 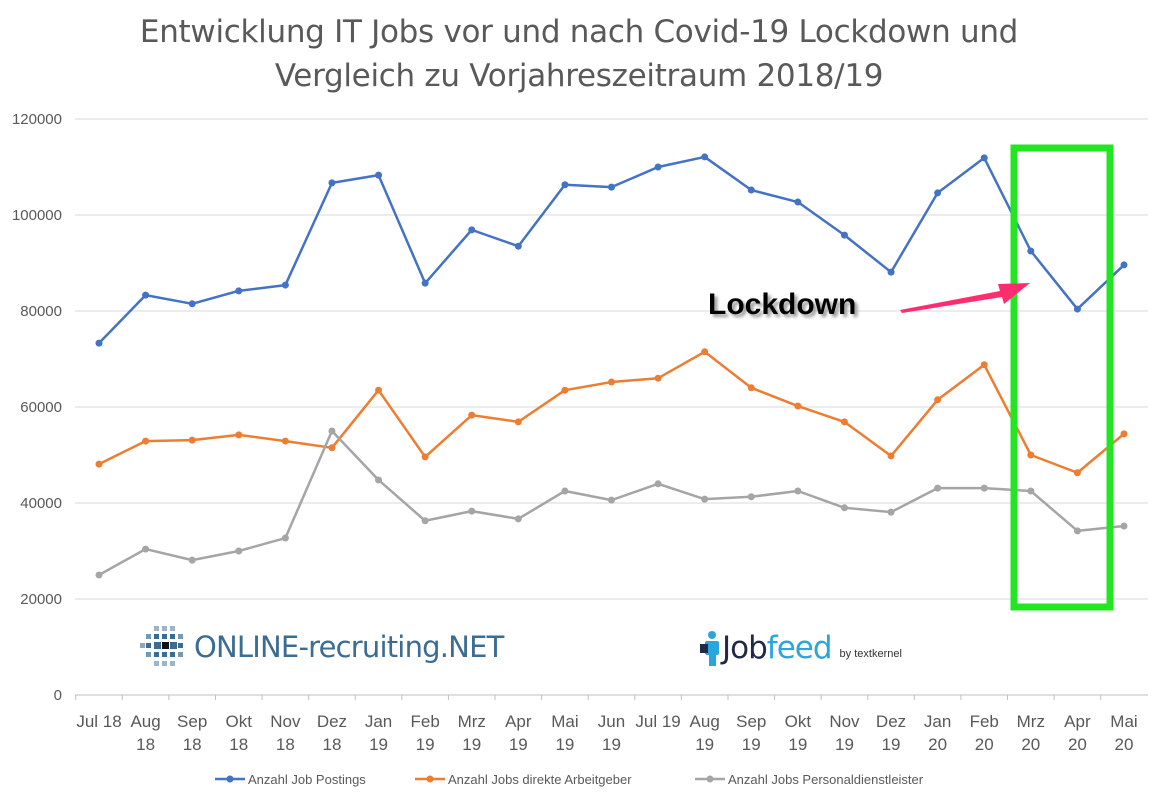 What do you see at coordinates (965, 298) in the screenshot?
I see `lockdown-arrow` at bounding box center [965, 298].